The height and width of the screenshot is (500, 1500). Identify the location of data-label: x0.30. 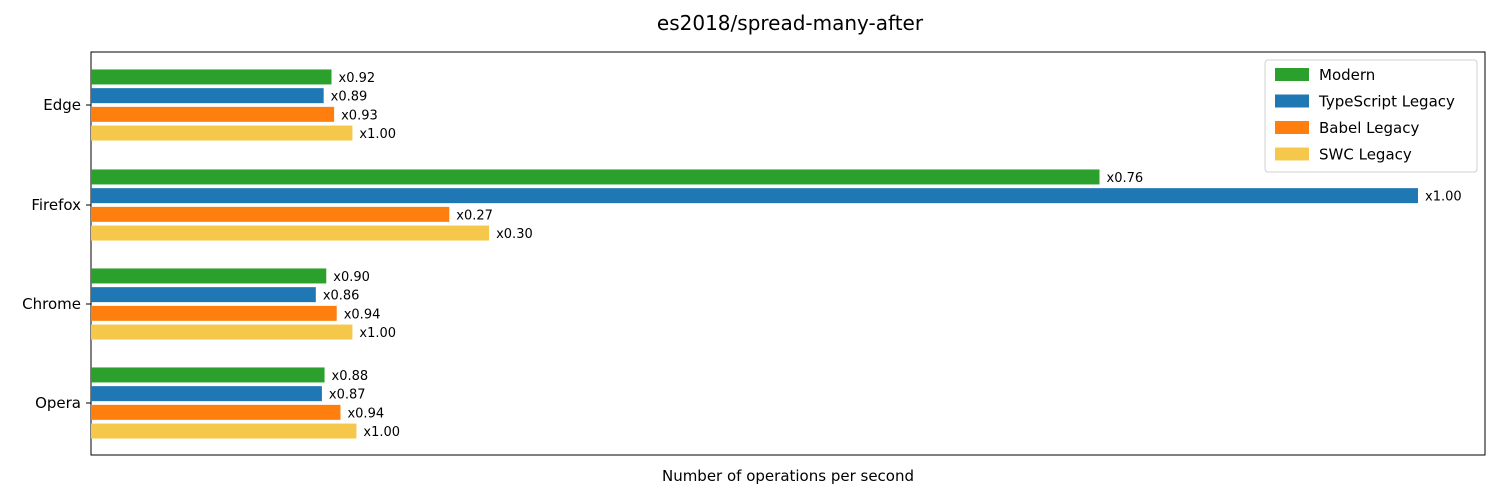
(514, 234).